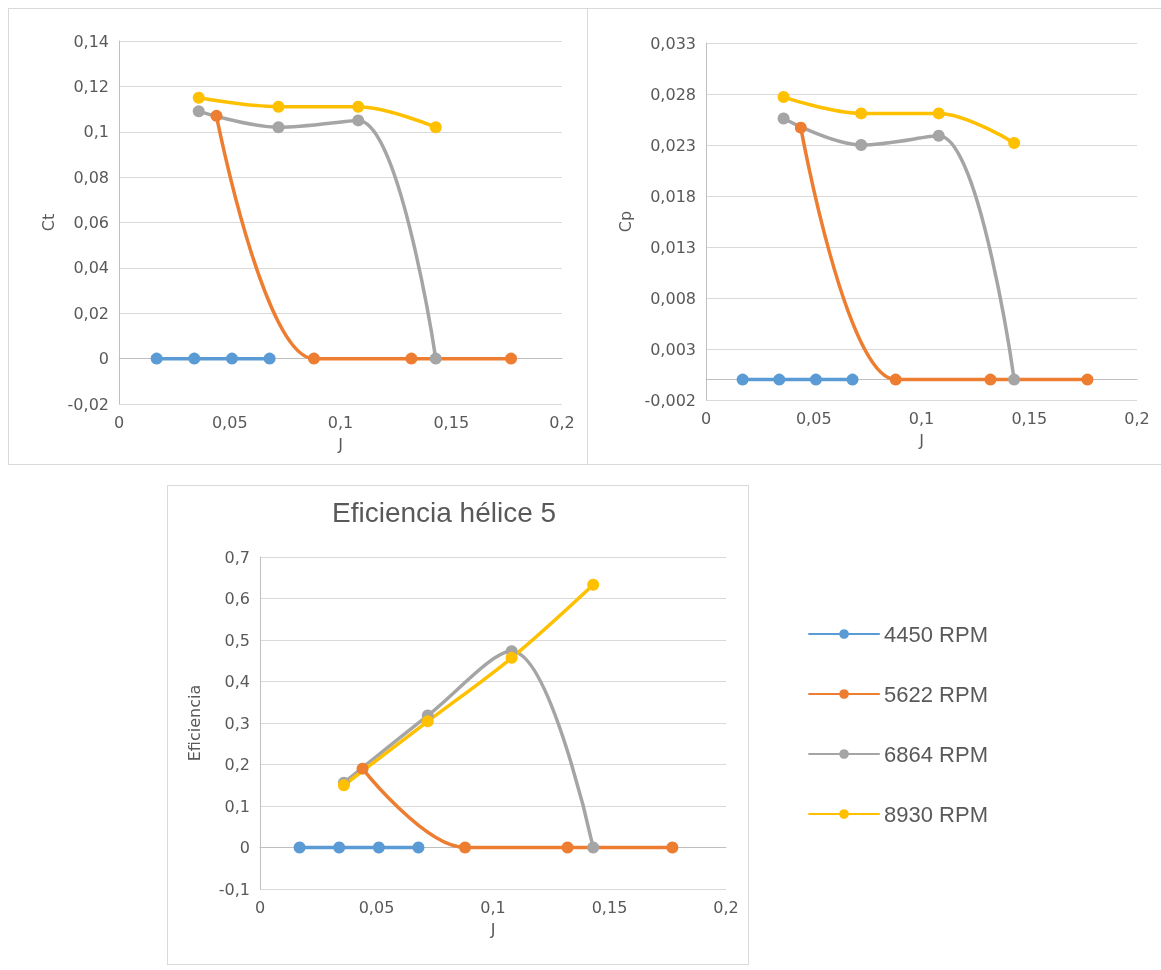 The height and width of the screenshot is (970, 1161). What do you see at coordinates (673, 43) in the screenshot?
I see `y-tick-label: 0,033` at bounding box center [673, 43].